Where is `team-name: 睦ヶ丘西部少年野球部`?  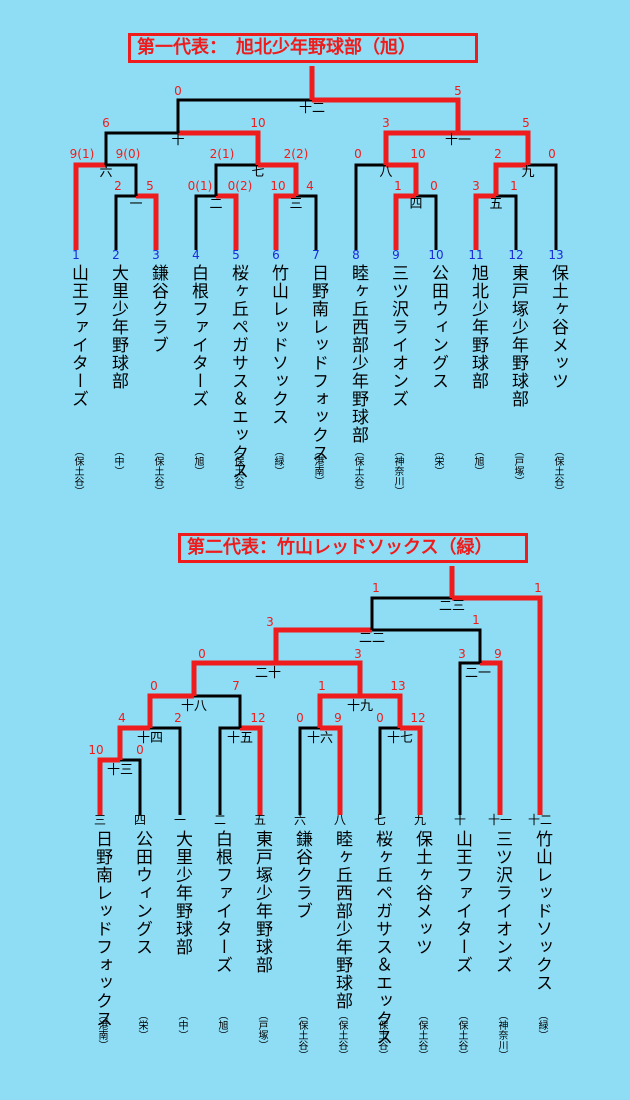
team-name: 睦ヶ丘西部少年野球部 is located at coordinates (342, 920).